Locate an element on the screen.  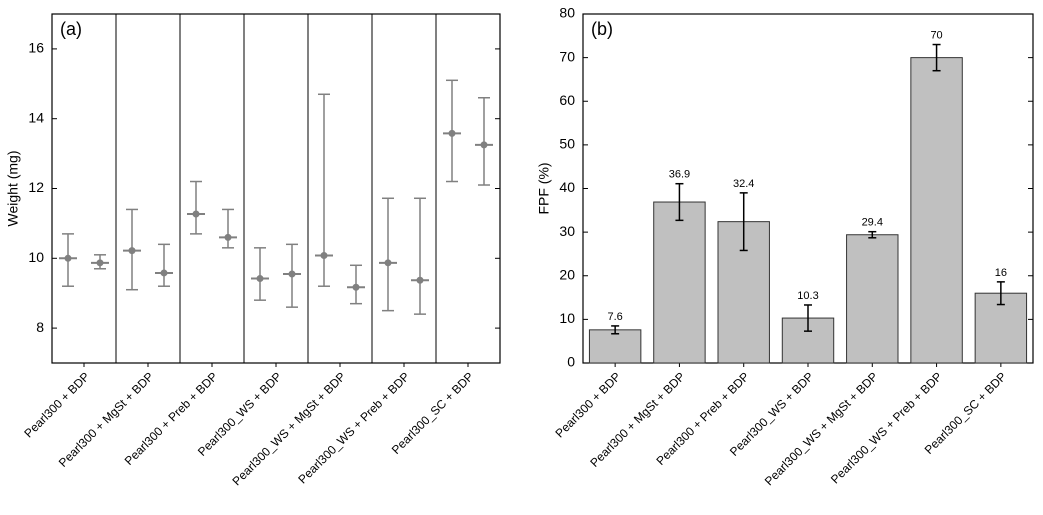
panel-label: (a) is located at coordinates (71, 29).